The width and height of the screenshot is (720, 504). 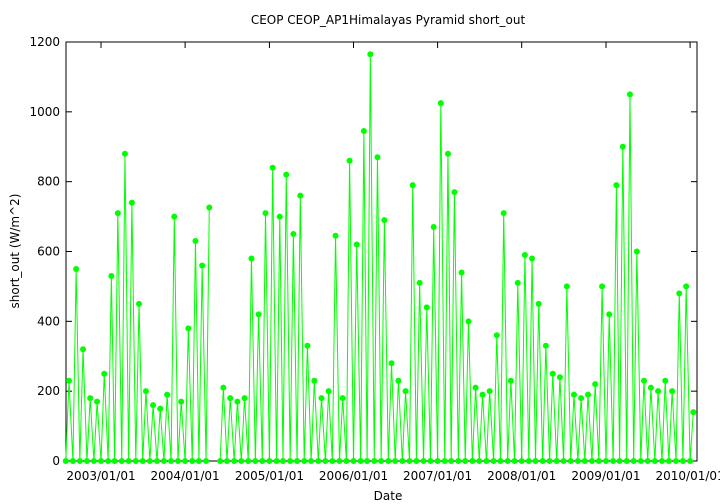 I want to click on y-tick-label: 800, so click(x=48, y=182).